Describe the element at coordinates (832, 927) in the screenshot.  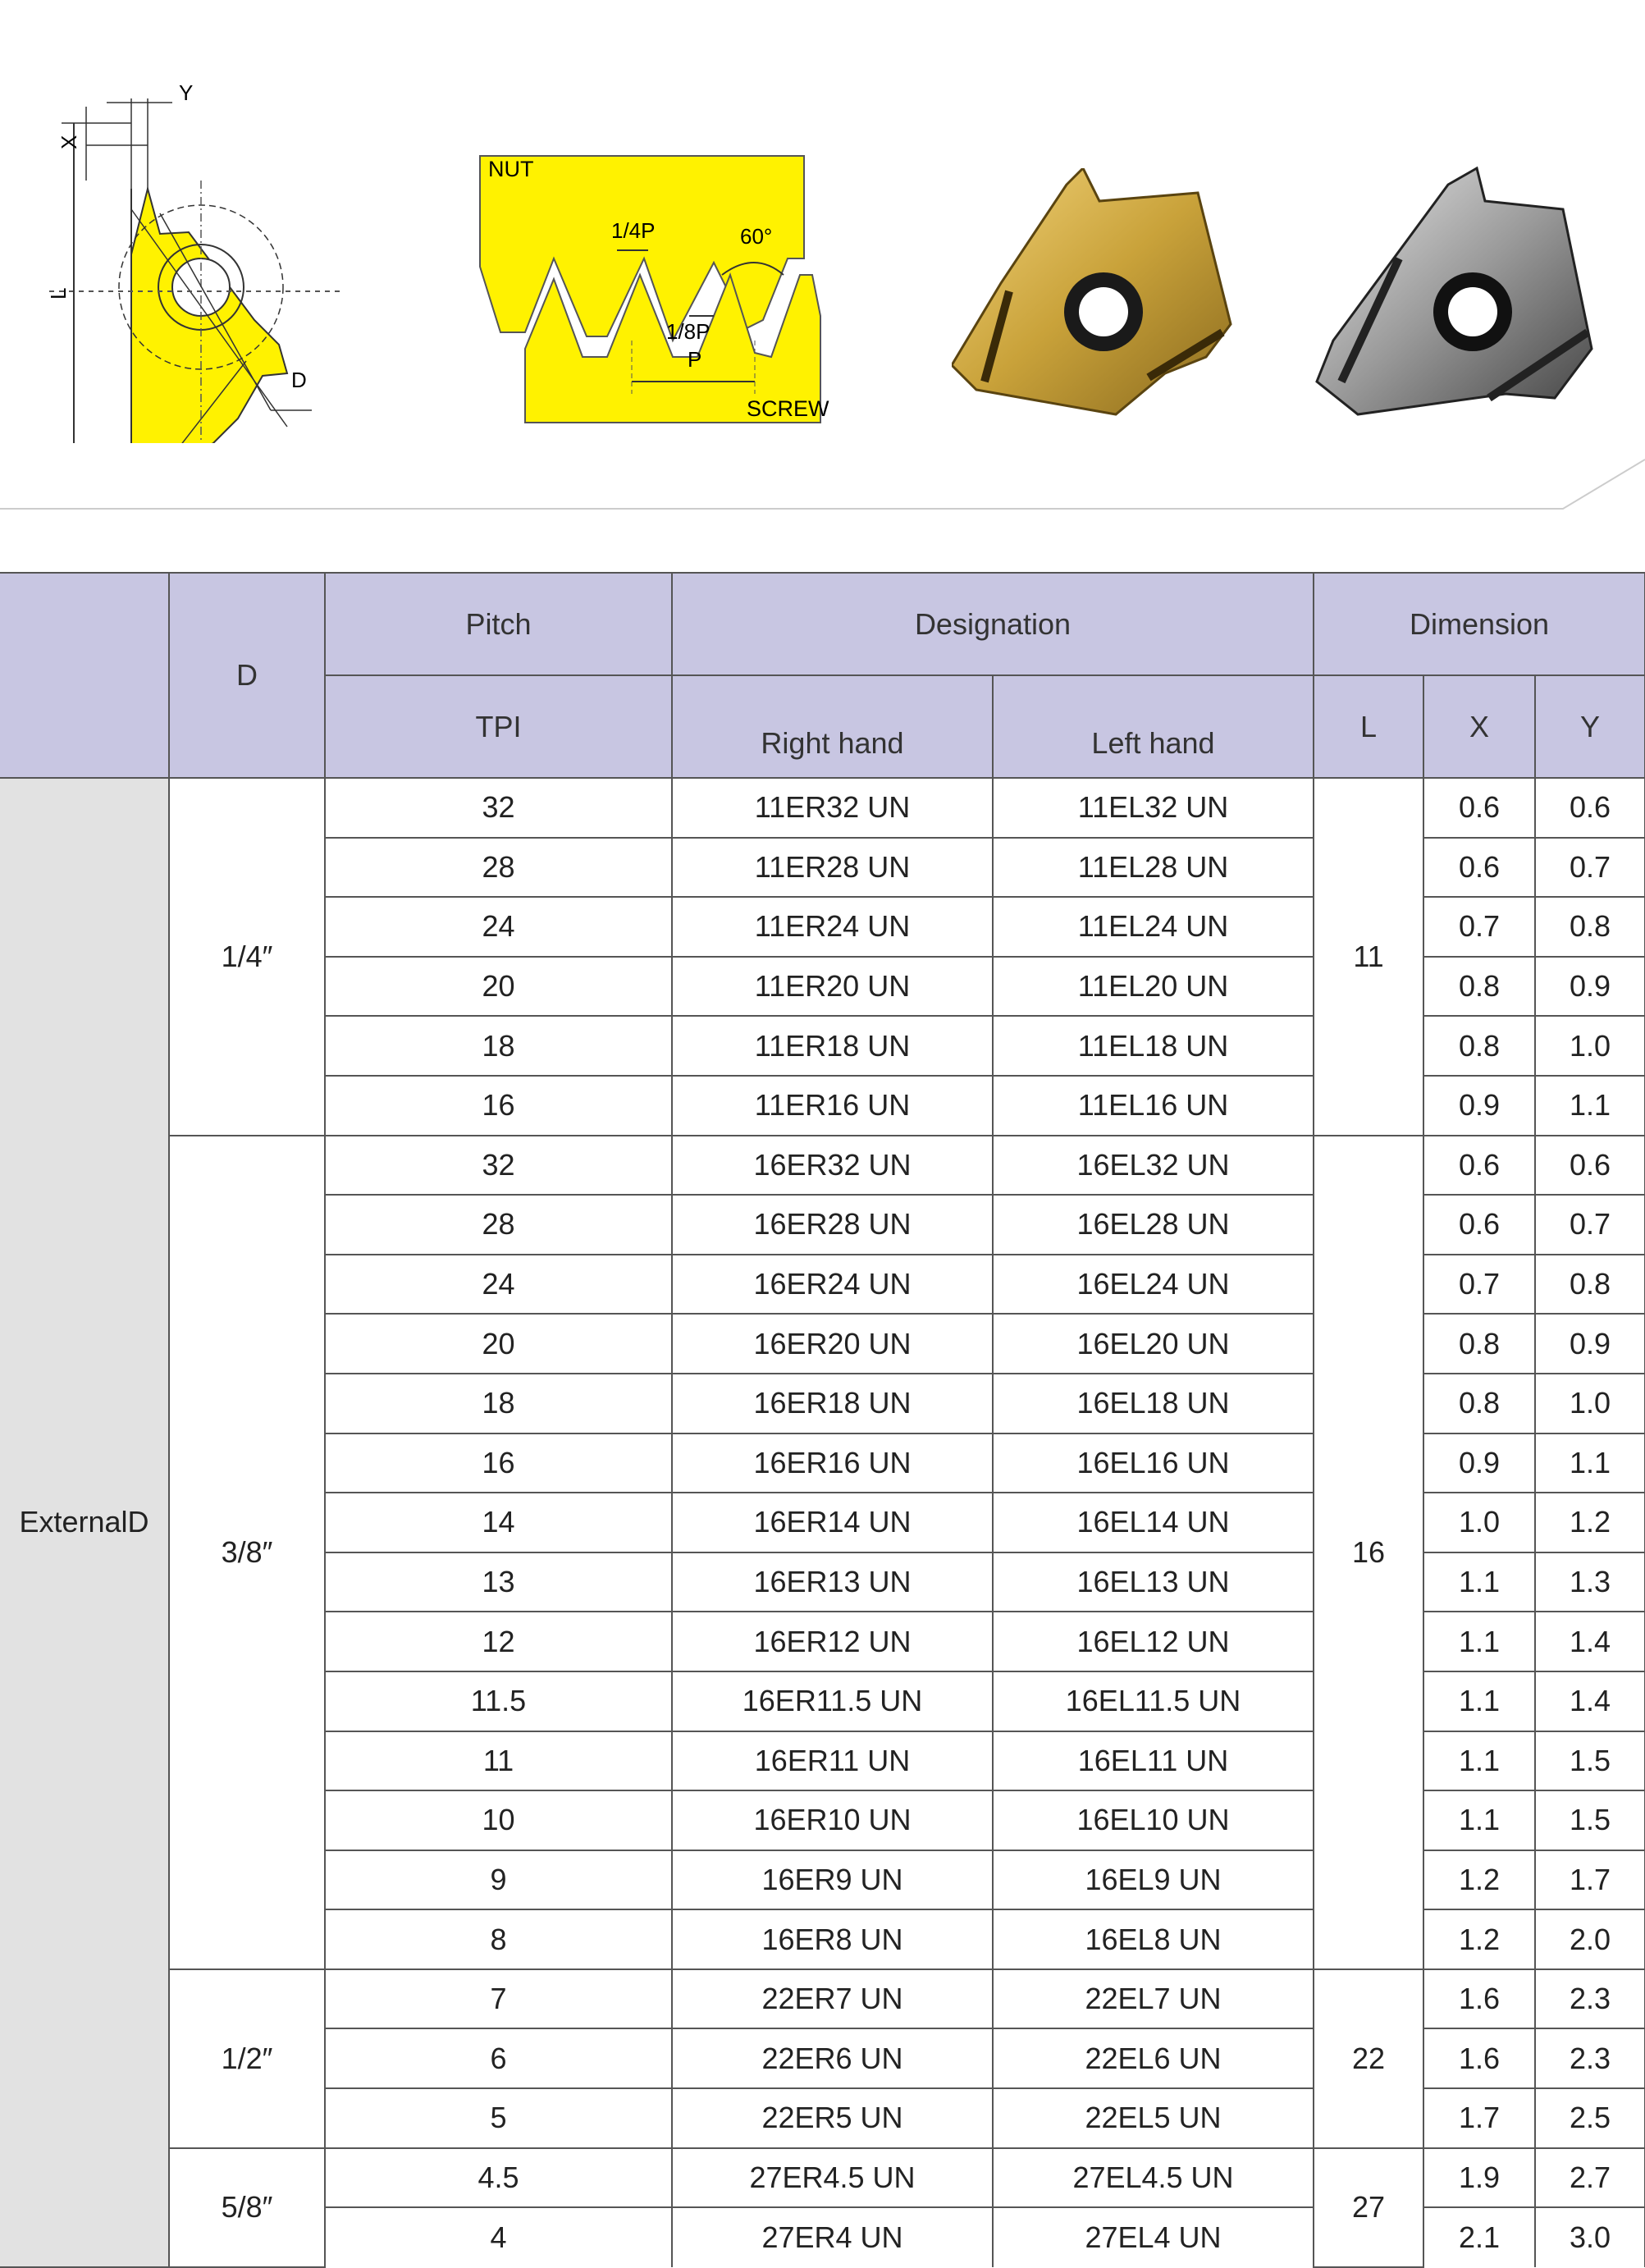
I see `right-hand-cell: 11ER24 UN` at that location.